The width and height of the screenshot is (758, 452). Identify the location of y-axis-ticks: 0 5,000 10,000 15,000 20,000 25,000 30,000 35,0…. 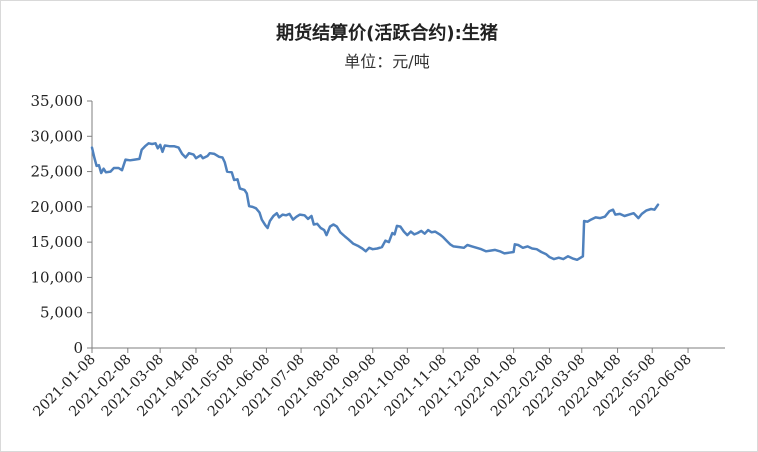
(61, 224).